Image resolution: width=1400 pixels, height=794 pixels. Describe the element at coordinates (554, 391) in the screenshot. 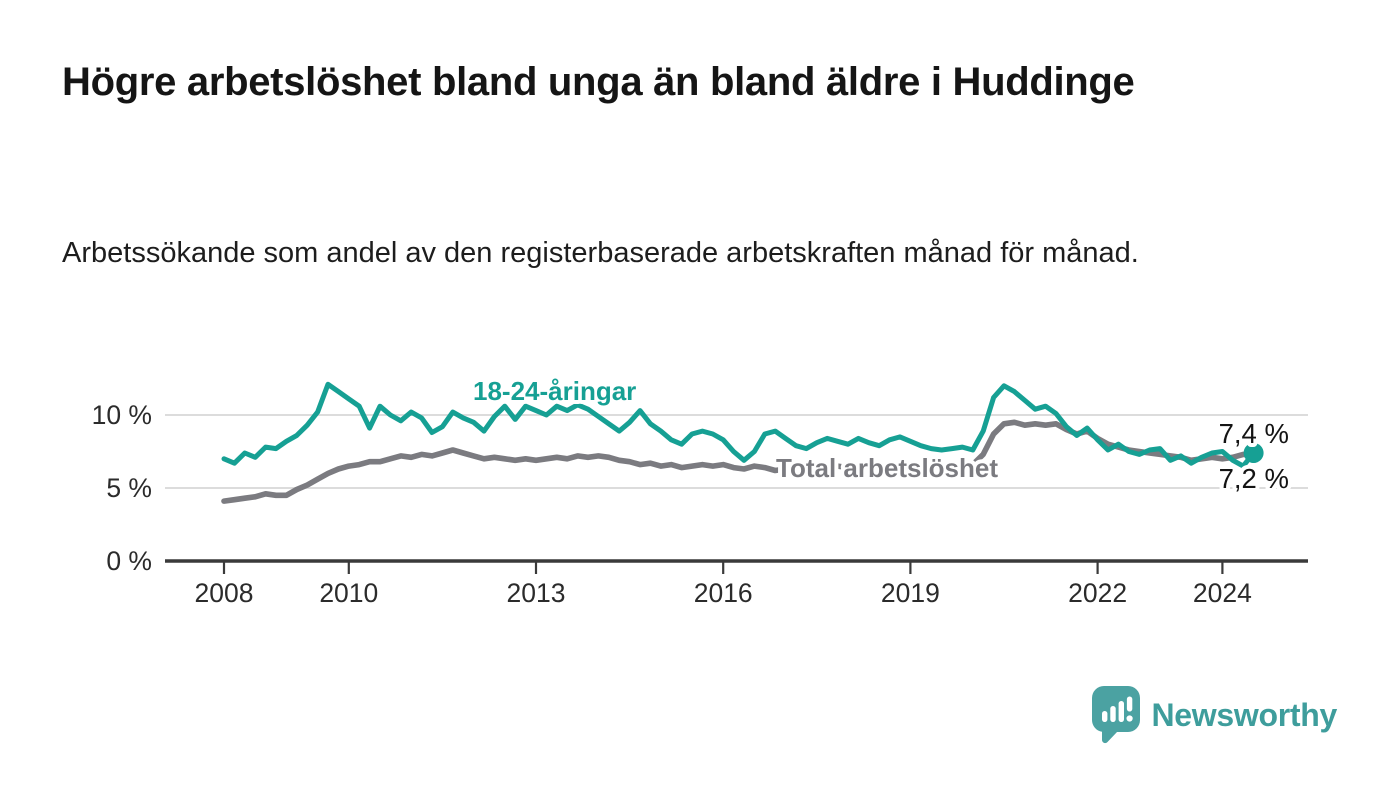

I see `series-label-youth: 18-24-åringar` at that location.